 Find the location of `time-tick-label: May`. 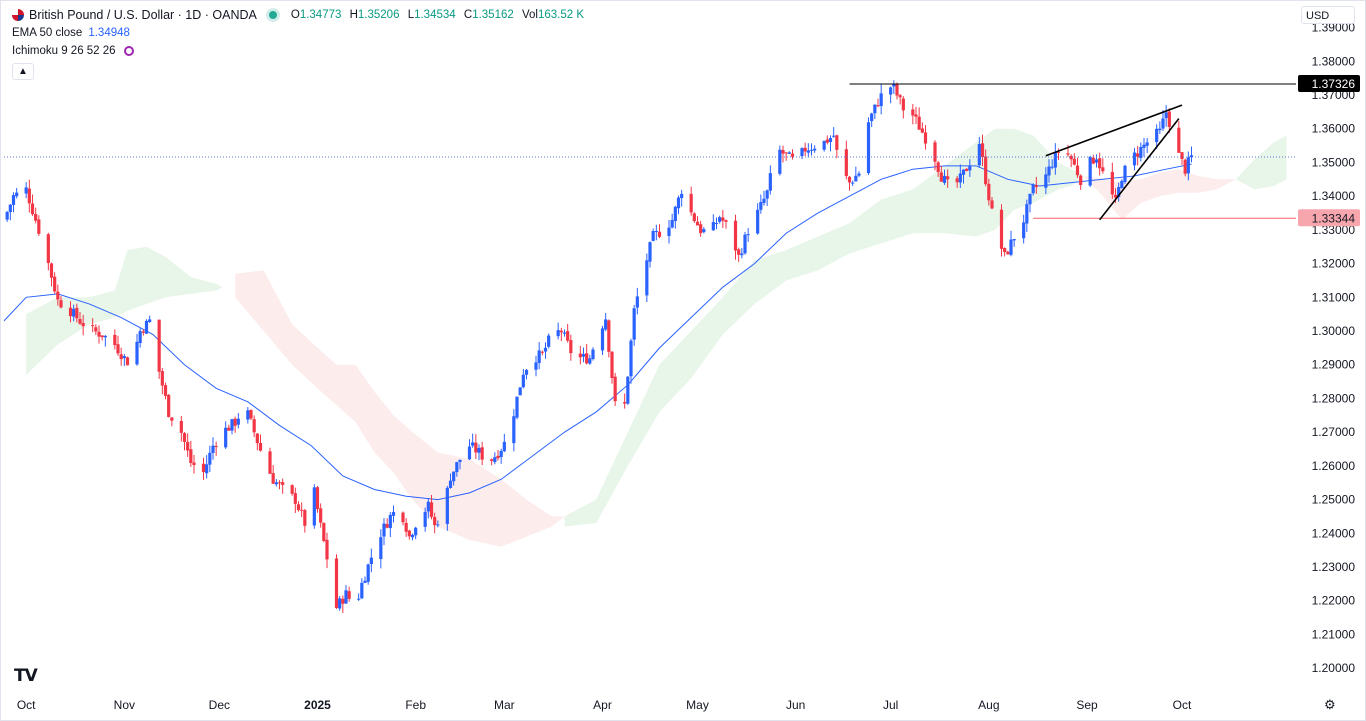

time-tick-label: May is located at coordinates (697, 705).